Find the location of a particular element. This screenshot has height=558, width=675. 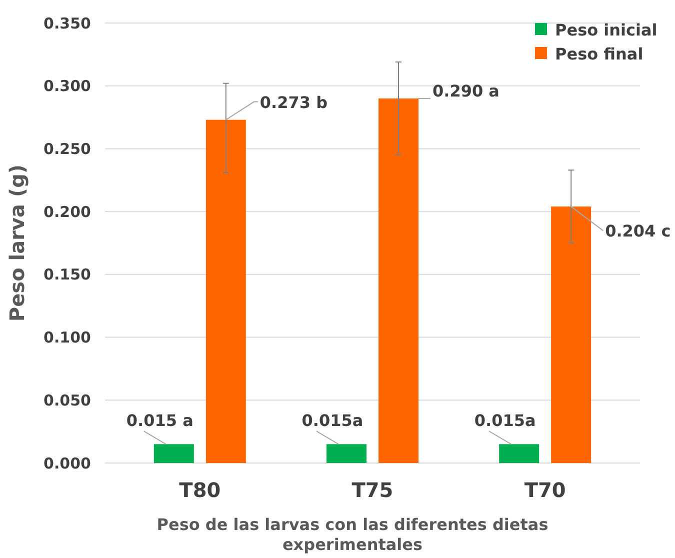

x-tick-label: T70 is located at coordinates (545, 490).